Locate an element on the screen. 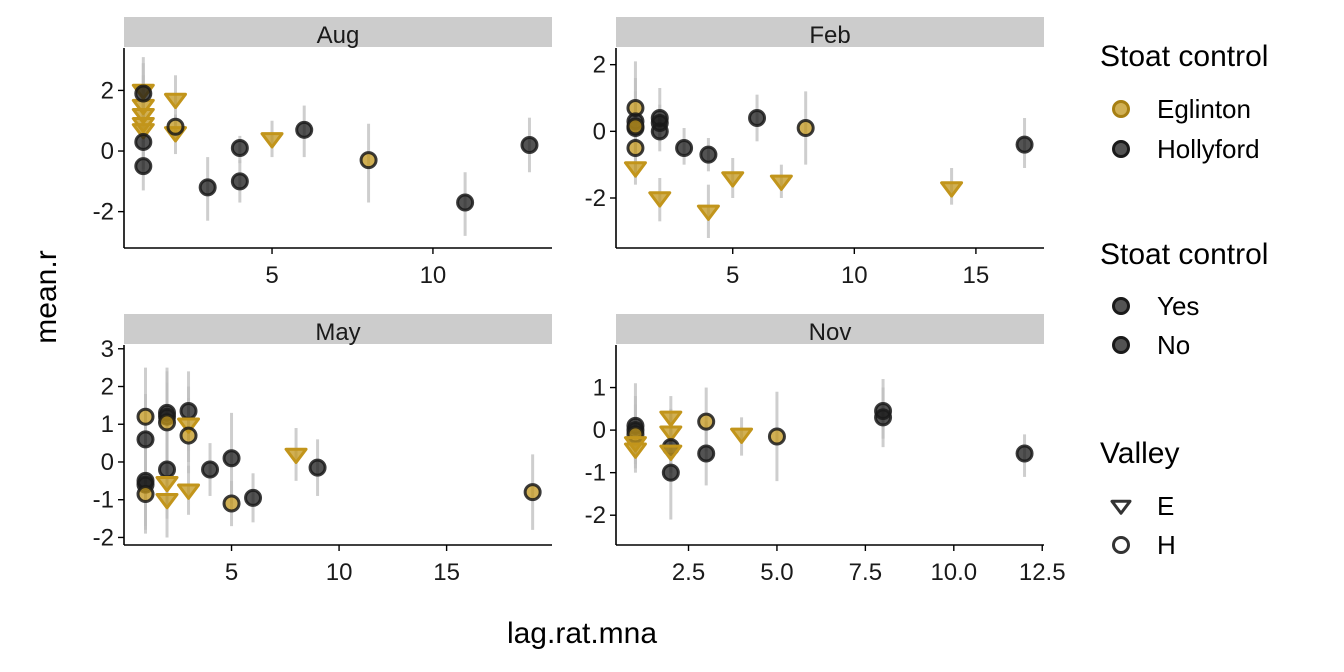 This screenshot has width=1344, height=672. legend-label: Hollyford is located at coordinates (1208, 149).